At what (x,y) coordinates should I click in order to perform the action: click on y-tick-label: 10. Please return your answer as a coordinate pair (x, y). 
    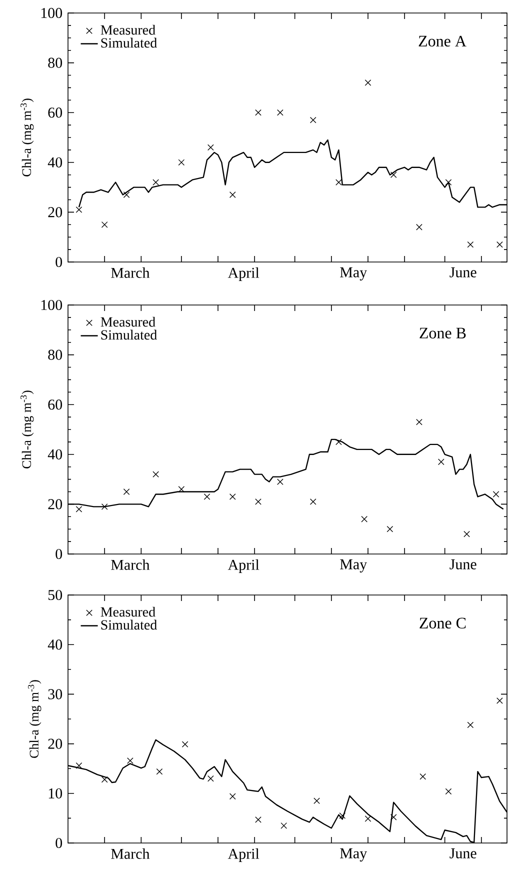
    Looking at the image, I should click on (55, 793).